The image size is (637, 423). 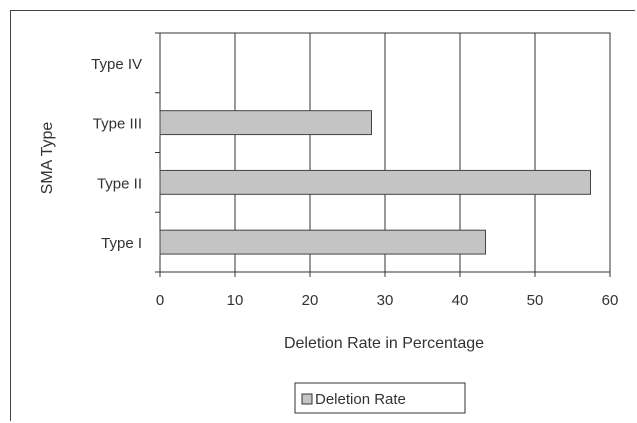 What do you see at coordinates (322, 242) in the screenshot?
I see `bar-type-i` at bounding box center [322, 242].